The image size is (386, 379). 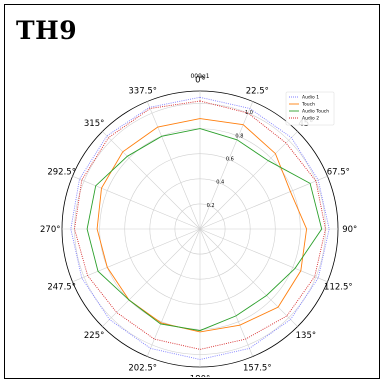 What do you see at coordinates (50, 230) in the screenshot?
I see `theta-tick-label: 270°` at bounding box center [50, 230].